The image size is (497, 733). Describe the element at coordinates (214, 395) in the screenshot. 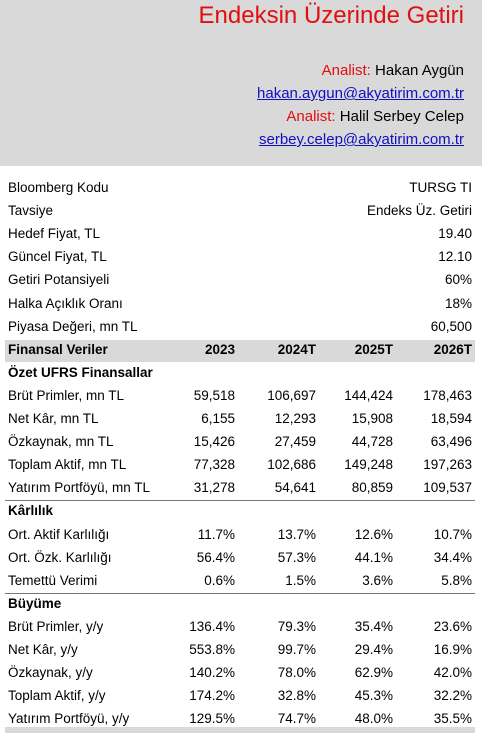

I see `cell: 59,518` at that location.